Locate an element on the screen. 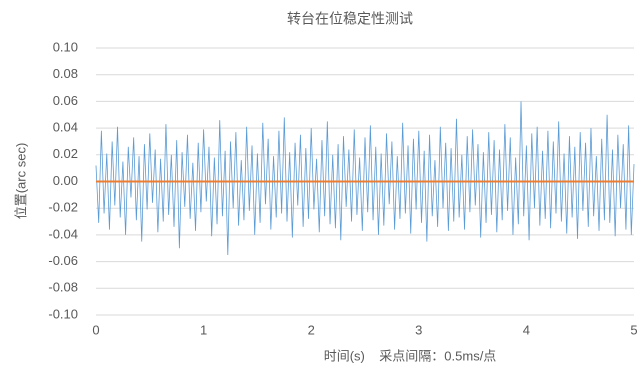 This screenshot has width=638, height=371. x-axis-label: 时间(s) 采点间隔：0.5ms/点 is located at coordinates (410, 355).